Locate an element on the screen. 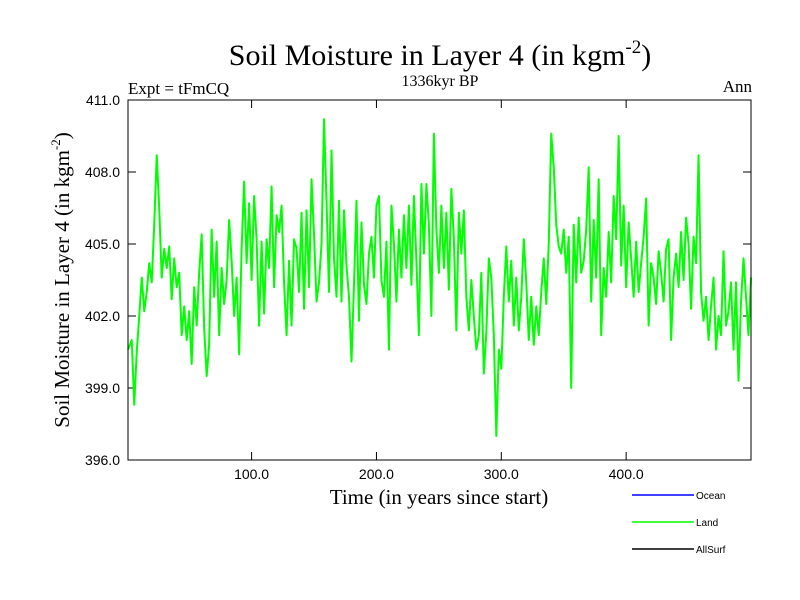 The image size is (800, 600). y-tick-label: 402.0 is located at coordinates (102, 316).